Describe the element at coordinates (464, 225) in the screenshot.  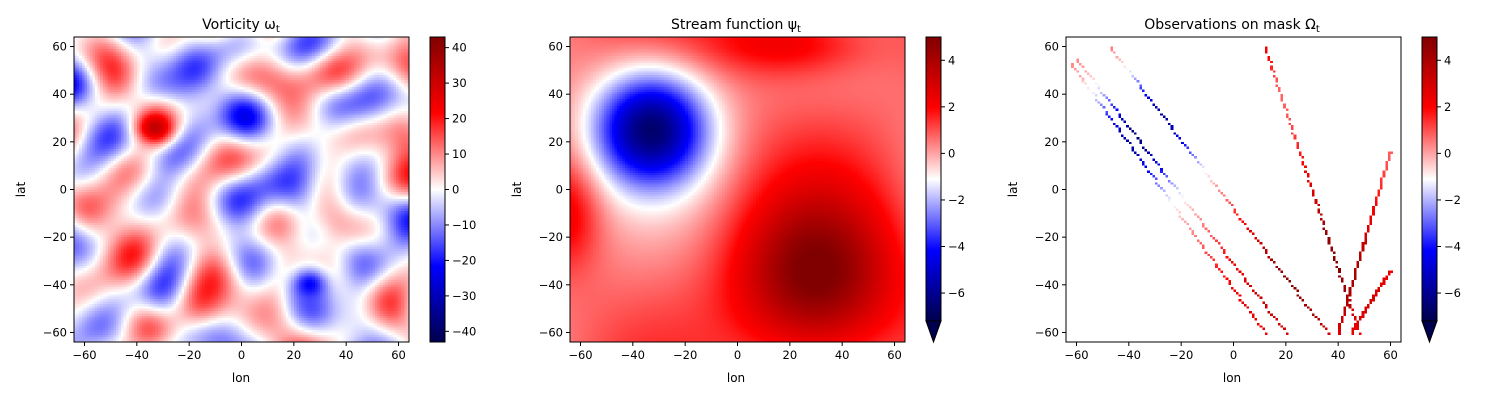
I see `colorbar-tick-label: −10` at that location.